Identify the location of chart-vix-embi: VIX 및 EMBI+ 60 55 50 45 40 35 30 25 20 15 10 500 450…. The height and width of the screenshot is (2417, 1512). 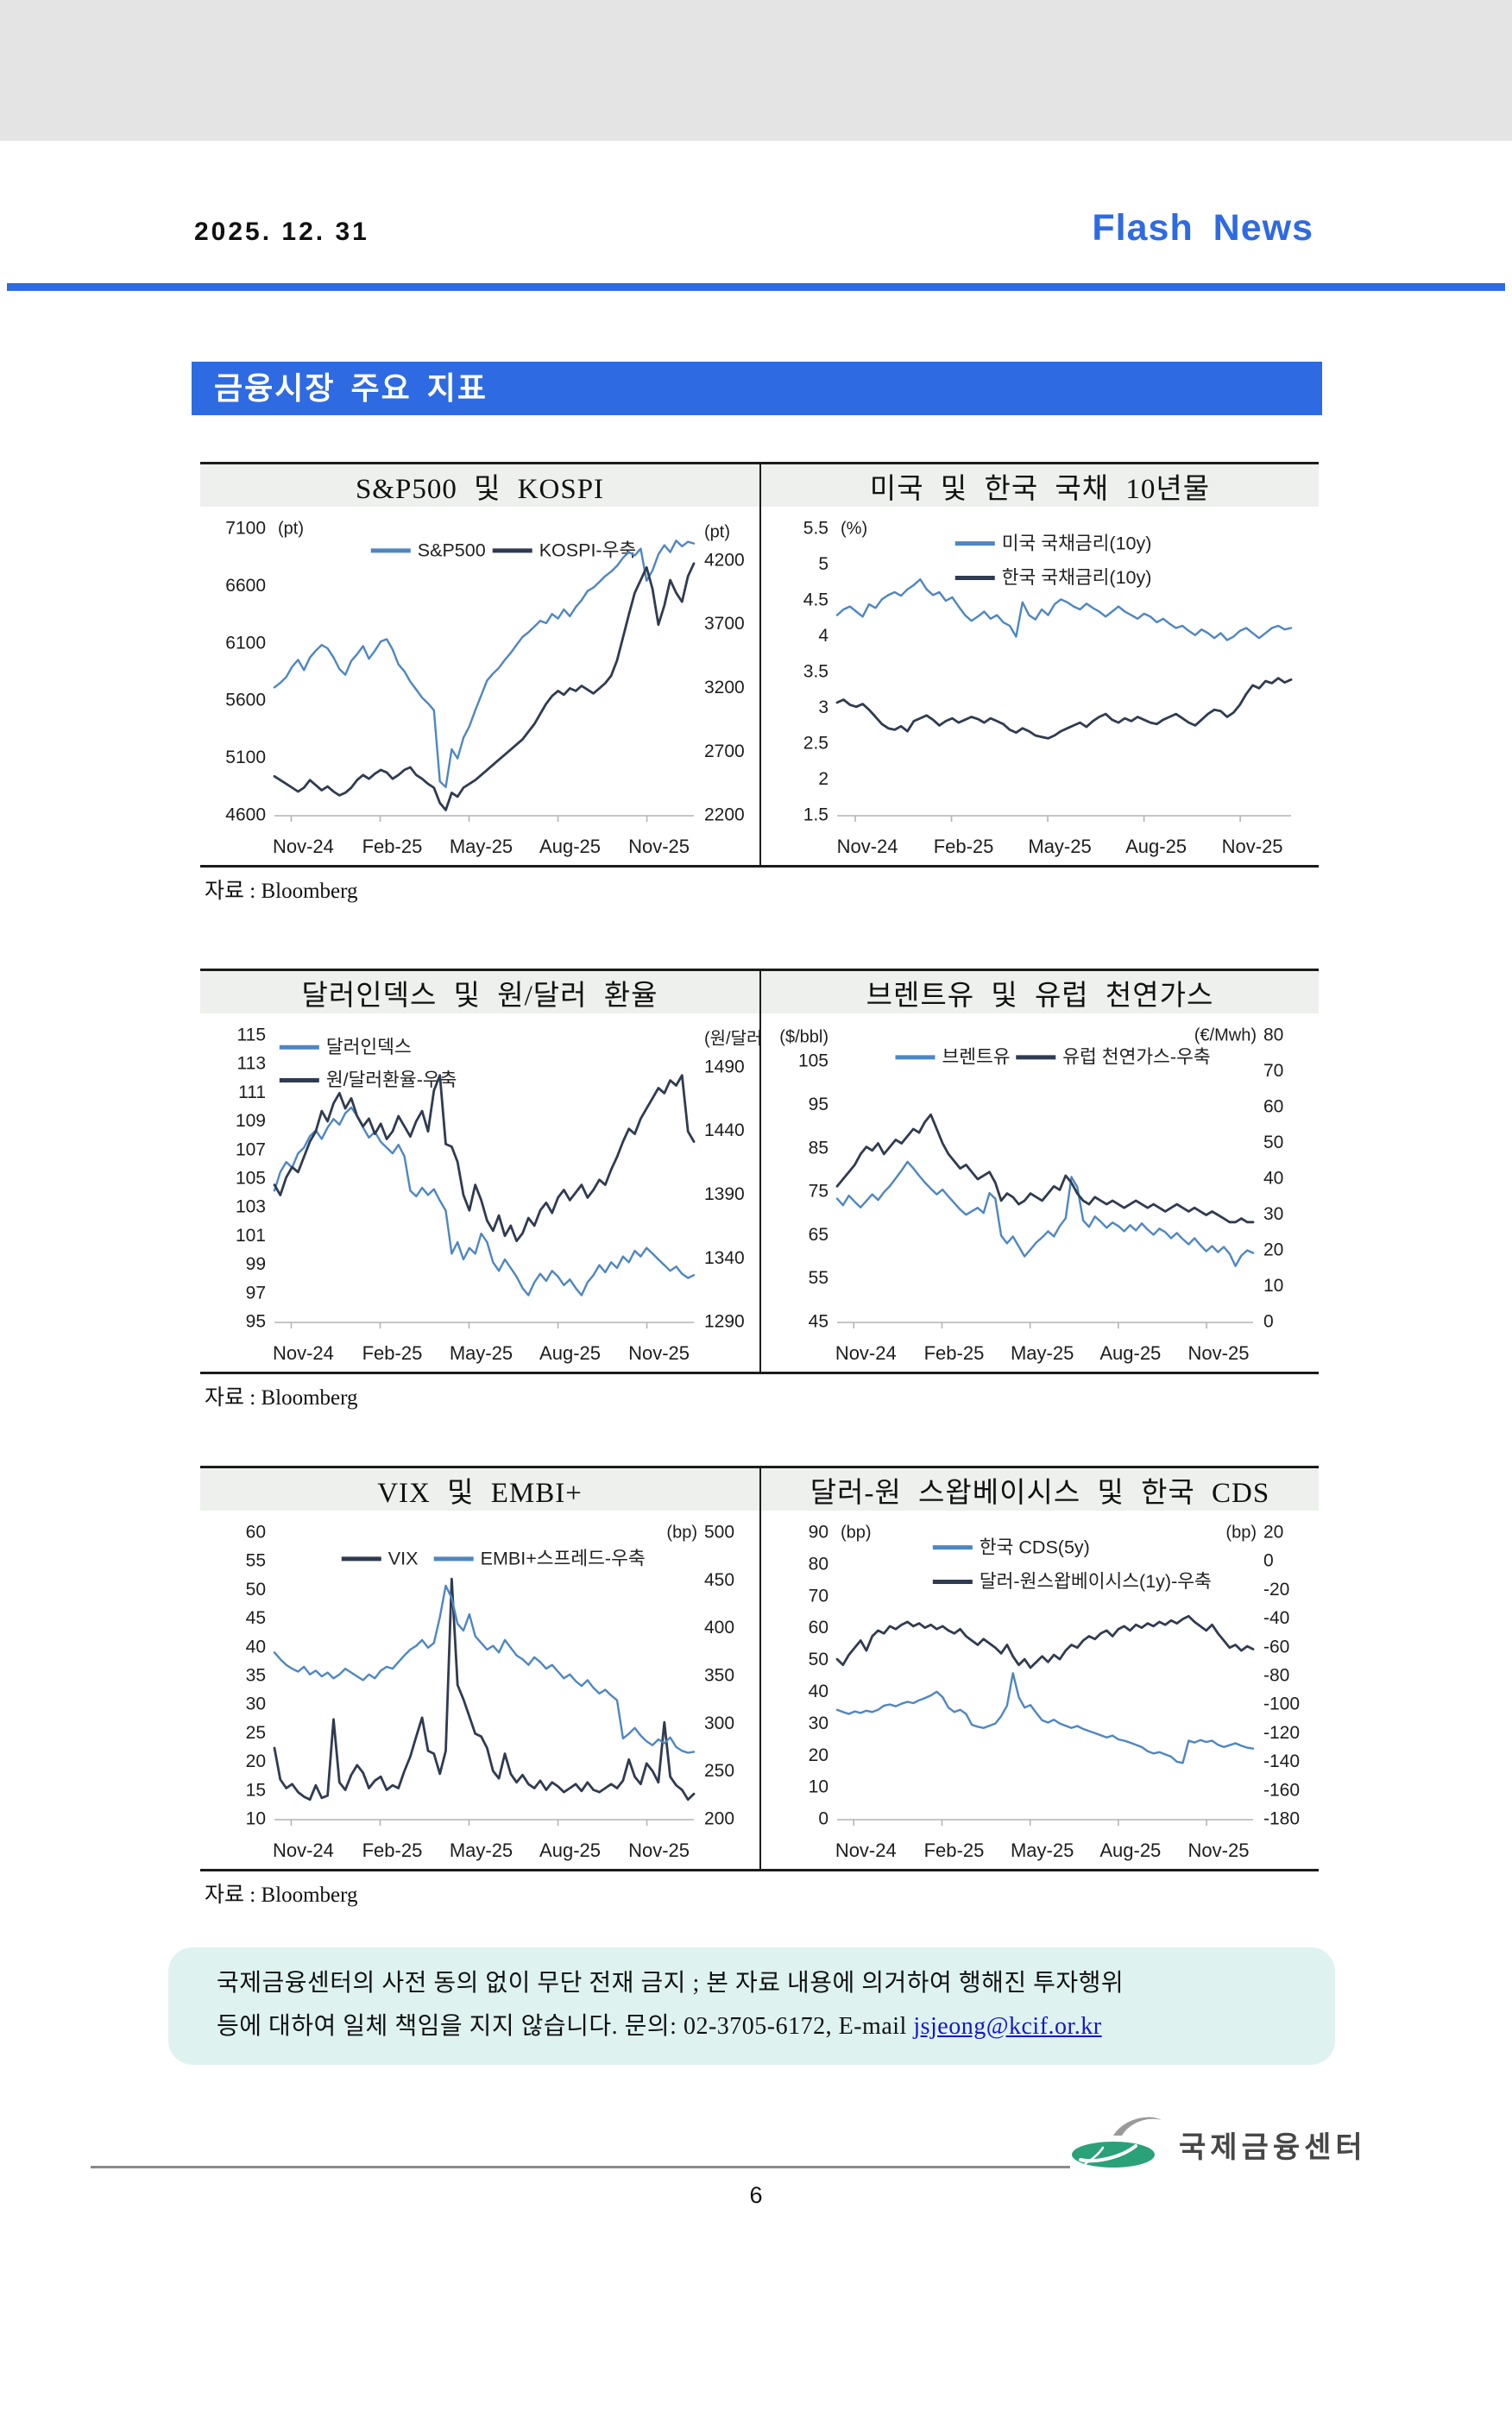
(480, 1668).